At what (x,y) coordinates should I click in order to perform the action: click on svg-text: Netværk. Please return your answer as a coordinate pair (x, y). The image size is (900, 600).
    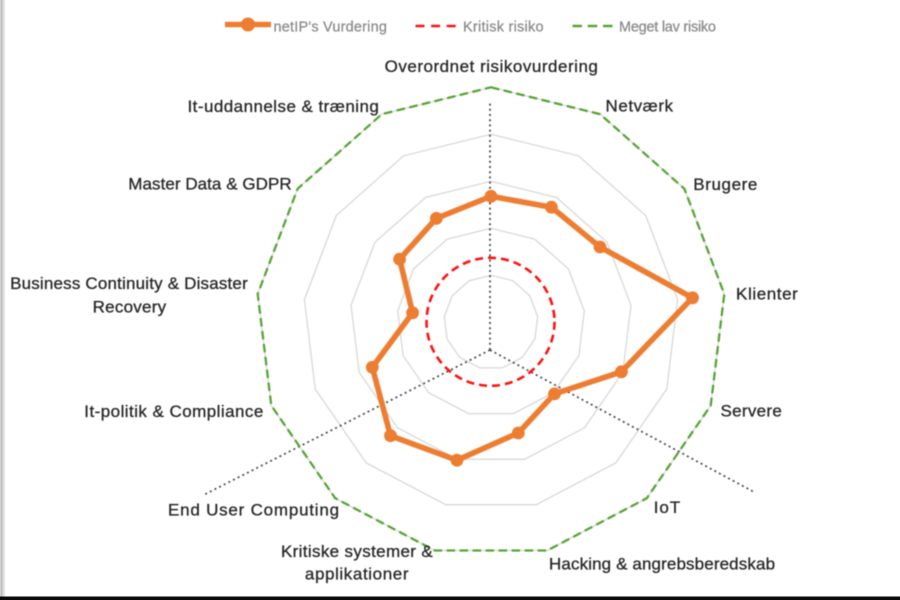
    Looking at the image, I should click on (640, 106).